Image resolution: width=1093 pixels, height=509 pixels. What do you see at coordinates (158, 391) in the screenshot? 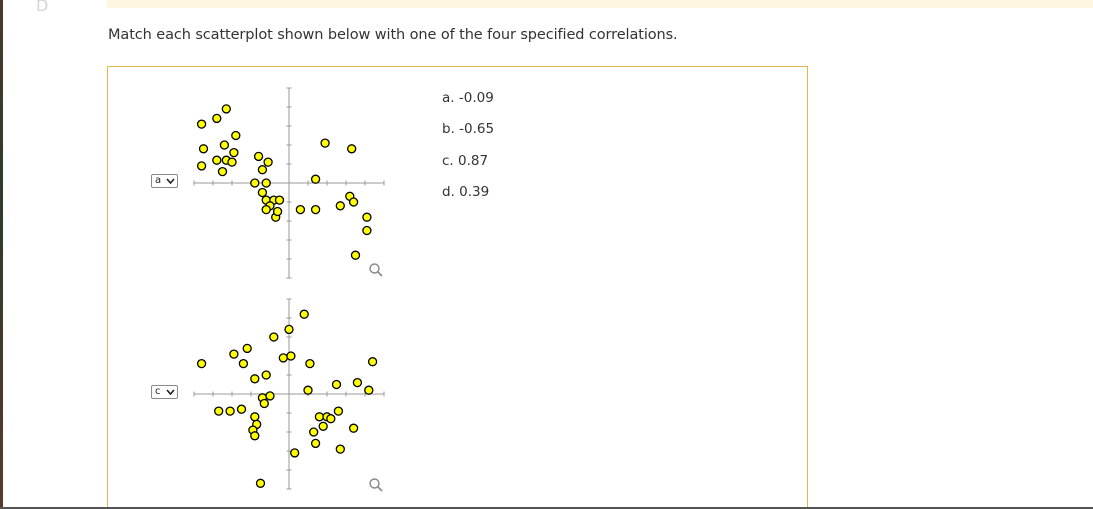
I see `selected-value: c` at bounding box center [158, 391].